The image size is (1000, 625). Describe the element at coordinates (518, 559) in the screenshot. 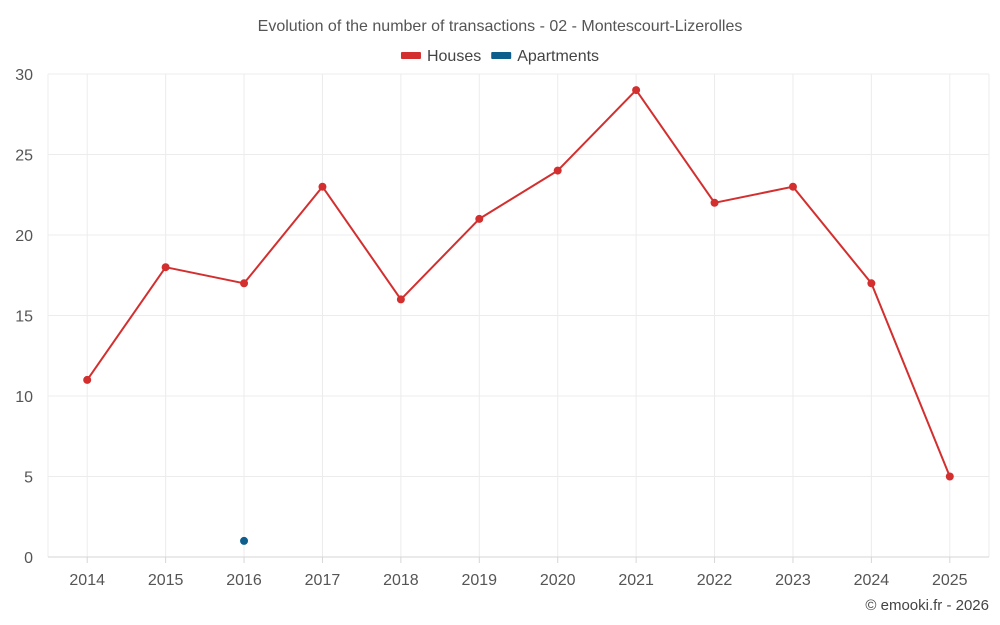

I see `axes` at that location.